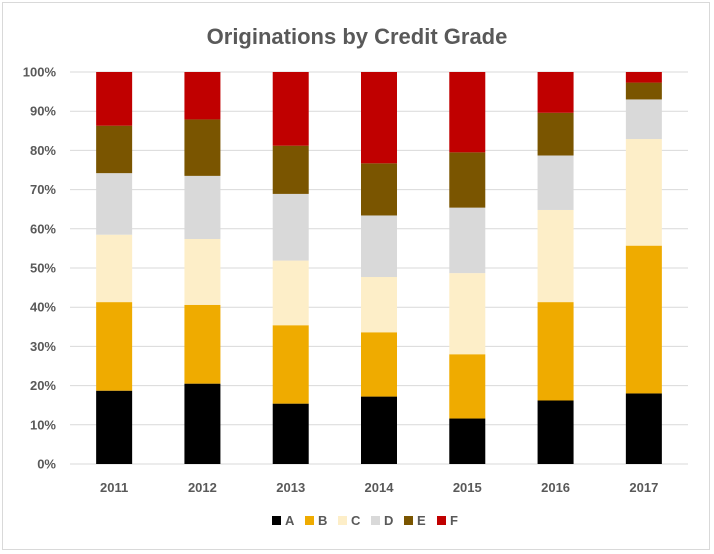  Describe the element at coordinates (467, 240) in the screenshot. I see `bar-segment-D-2015` at that location.